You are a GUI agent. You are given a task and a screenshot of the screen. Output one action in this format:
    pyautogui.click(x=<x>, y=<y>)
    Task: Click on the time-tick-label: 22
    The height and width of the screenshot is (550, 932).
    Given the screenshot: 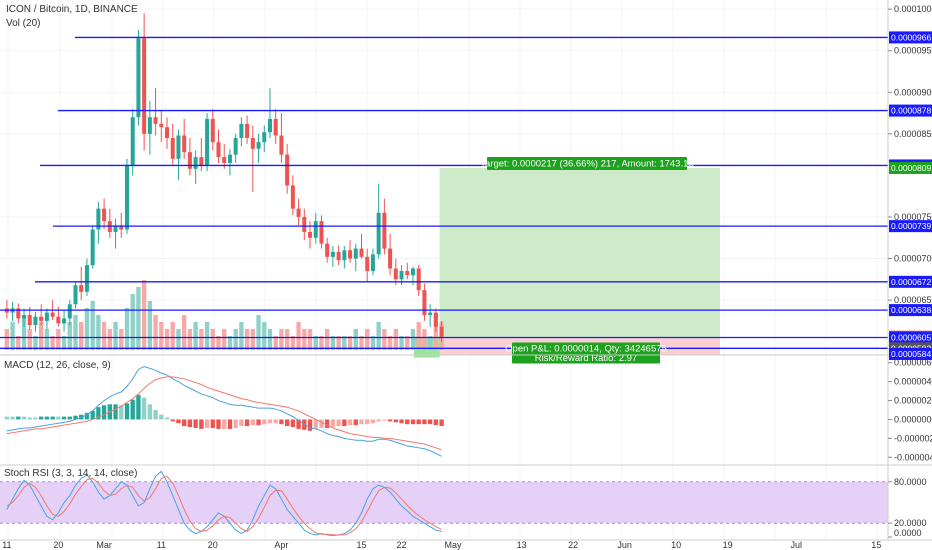 What is the action you would take?
    pyautogui.click(x=573, y=545)
    